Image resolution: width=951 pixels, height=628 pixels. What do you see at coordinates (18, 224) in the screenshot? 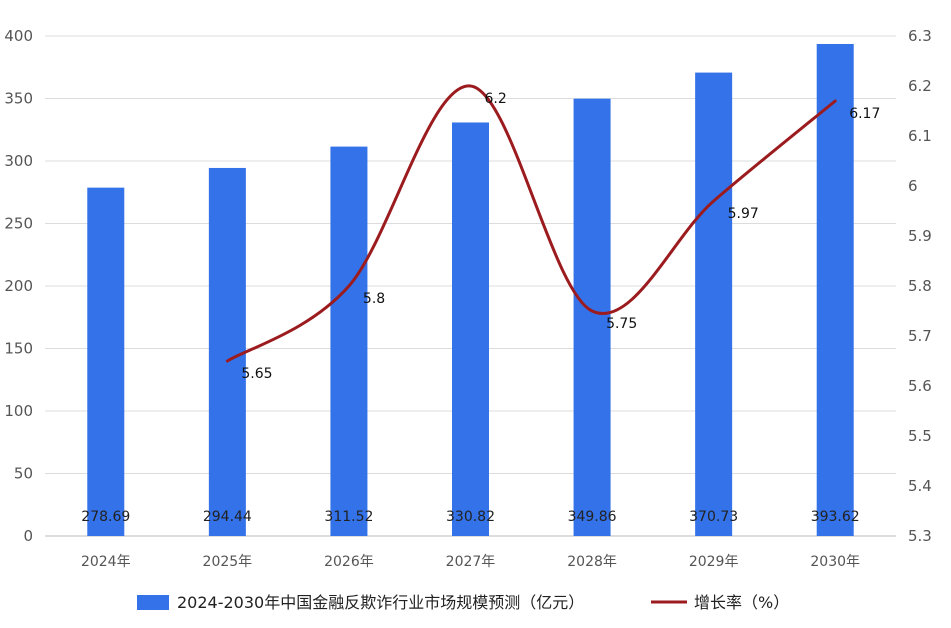
I see `left-axis-tick-label: 250` at bounding box center [18, 224].